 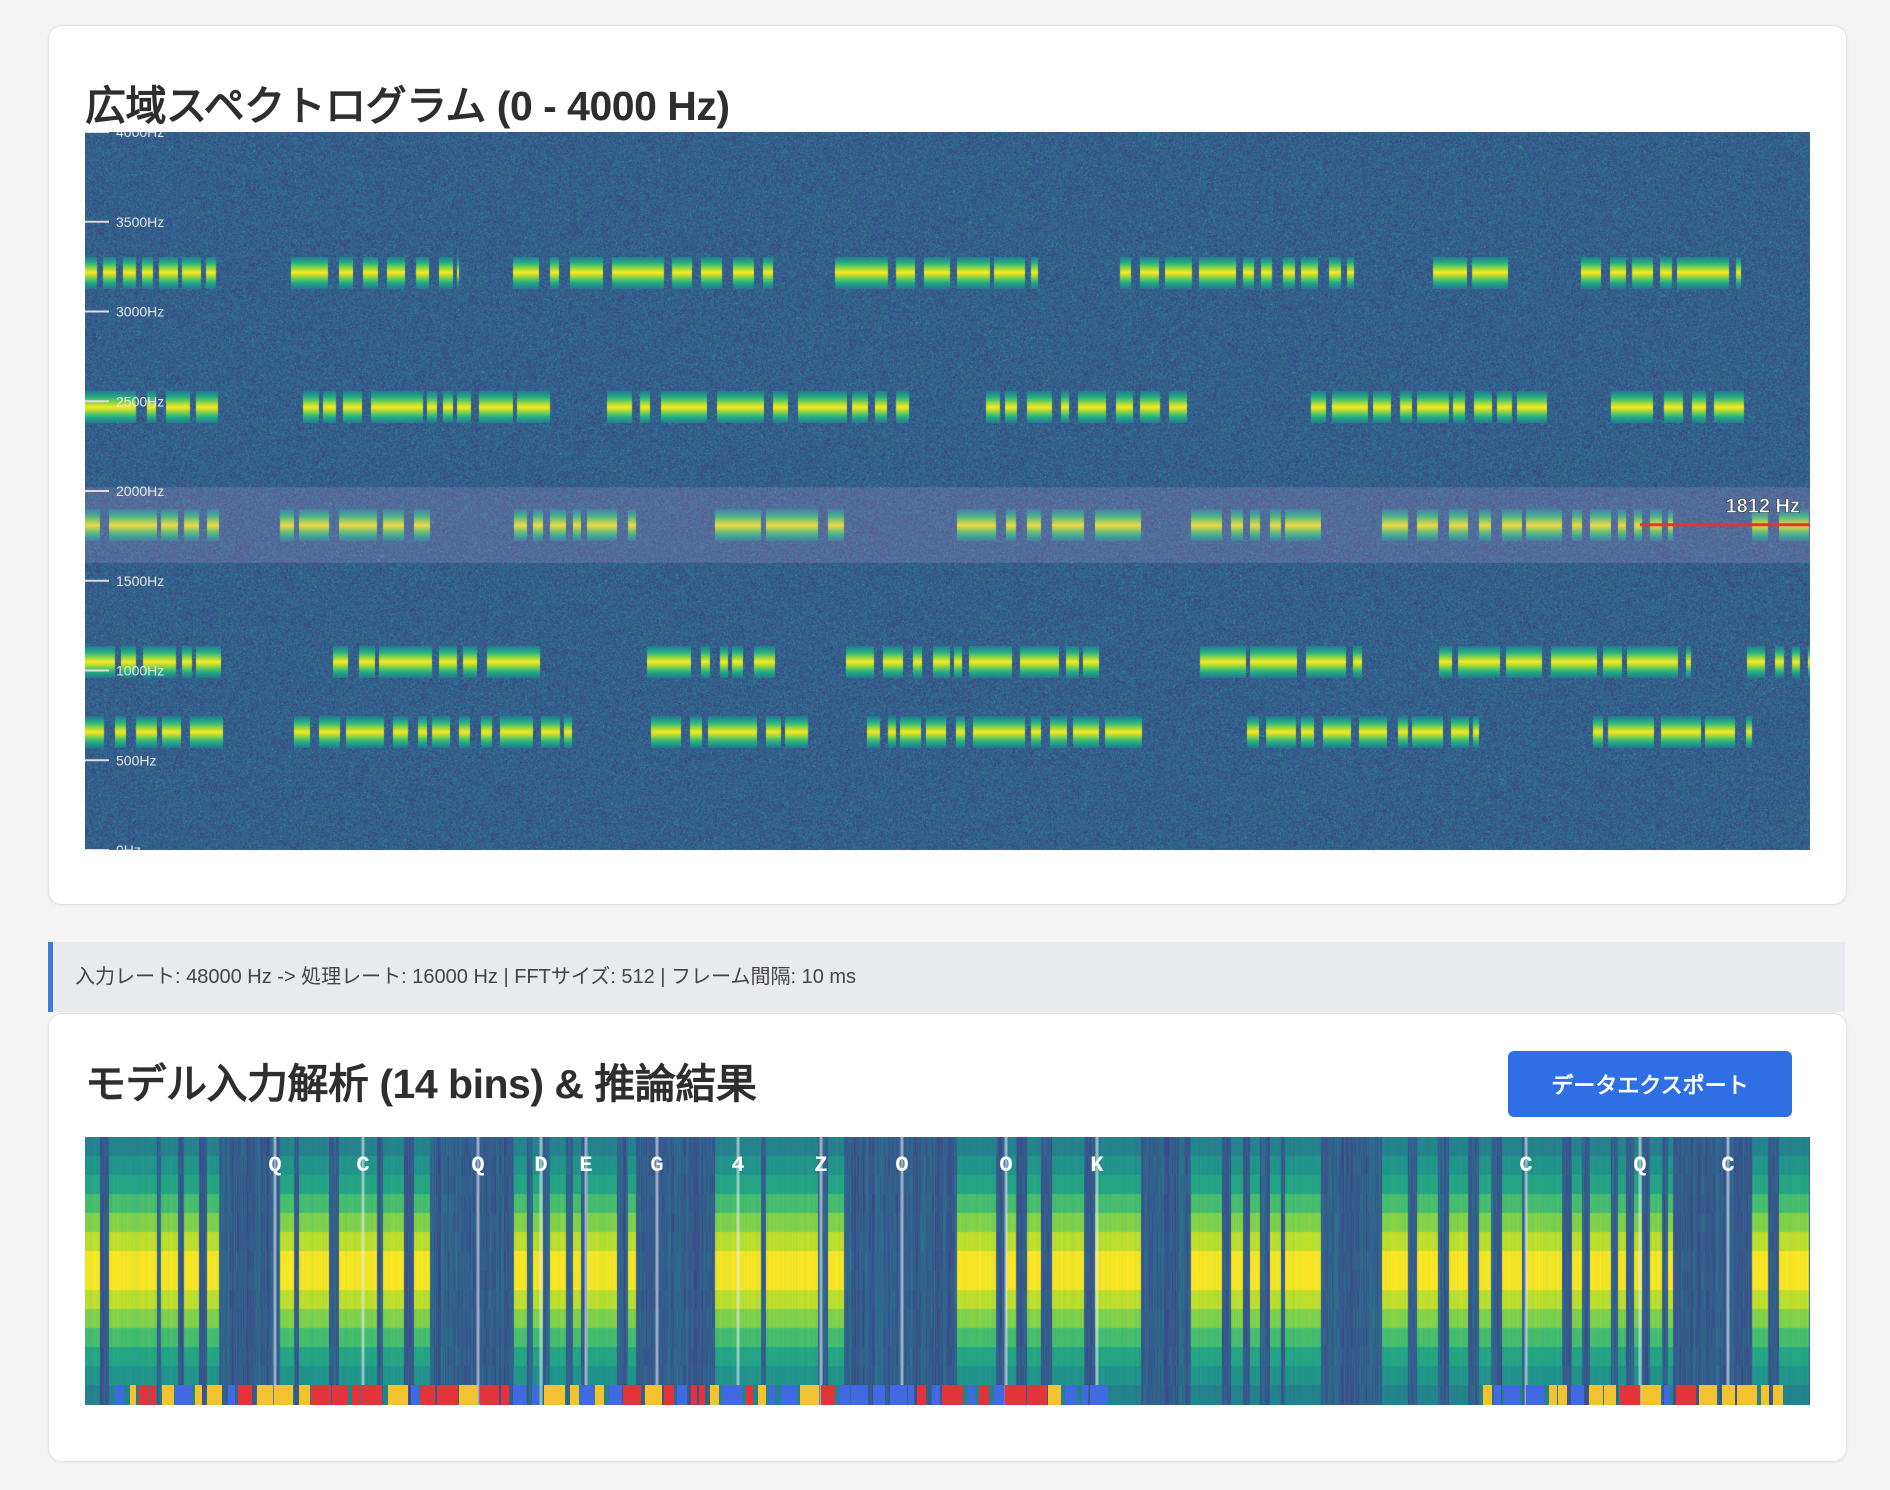 I want to click on export-data-button: データエクスポート, so click(x=1650, y=1084).